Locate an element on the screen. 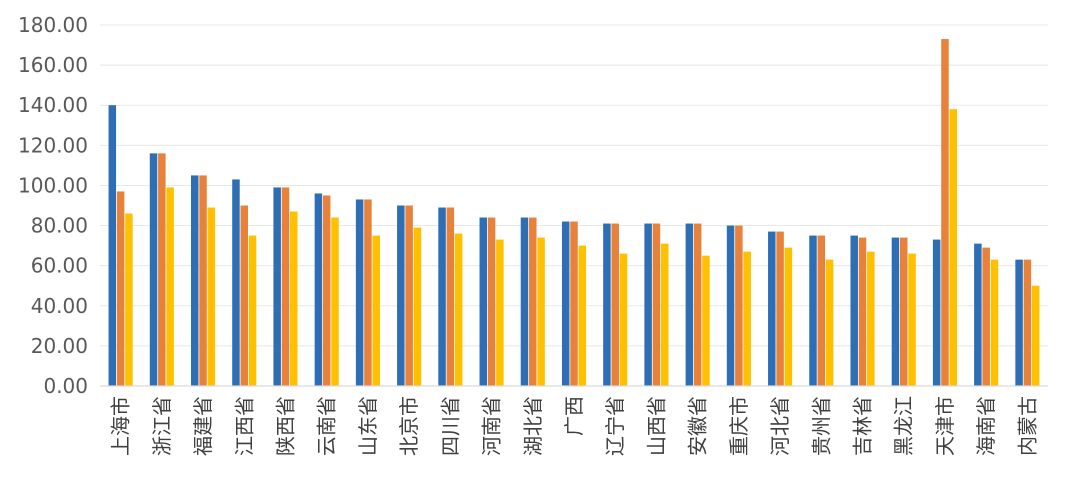 This screenshot has width=1080, height=495. x-tick-label: 黑龙江 is located at coordinates (904, 426).